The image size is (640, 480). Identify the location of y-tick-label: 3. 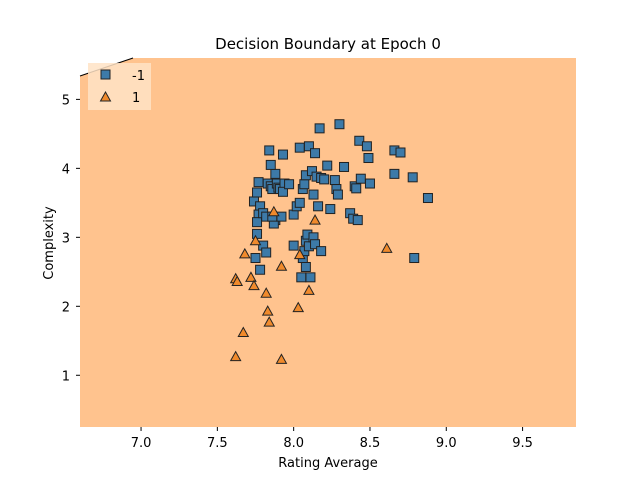
(66, 238).